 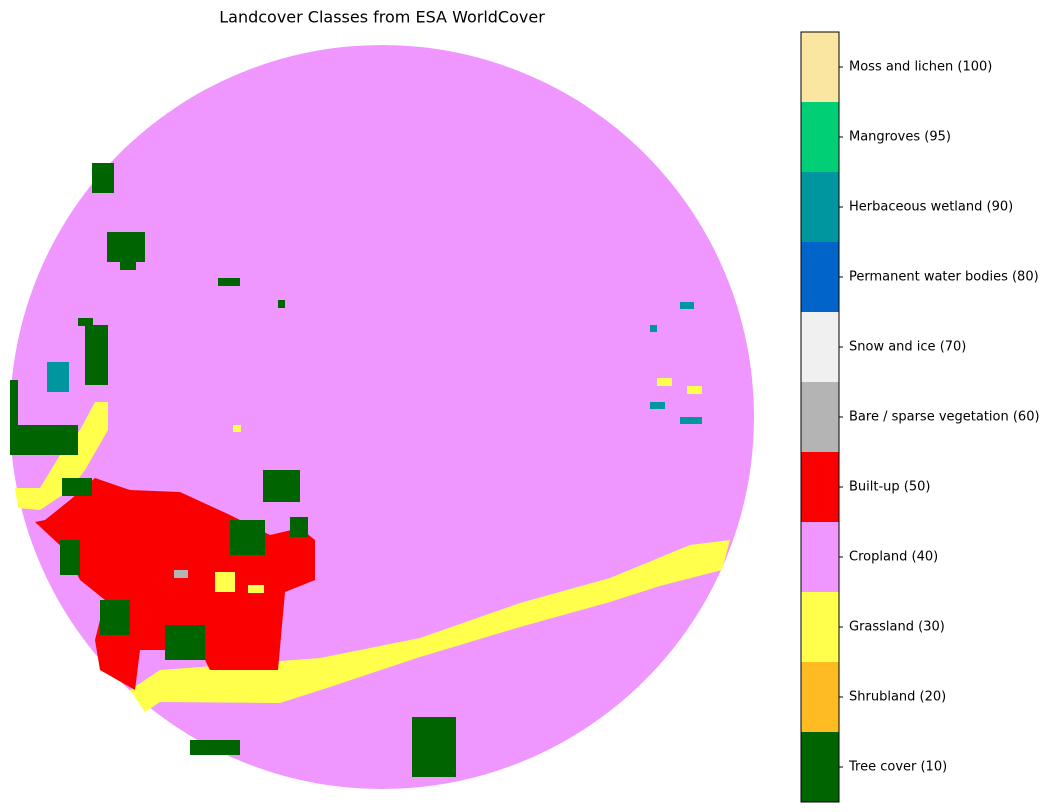 What do you see at coordinates (181, 574) in the screenshot?
I see `bare-patch` at bounding box center [181, 574].